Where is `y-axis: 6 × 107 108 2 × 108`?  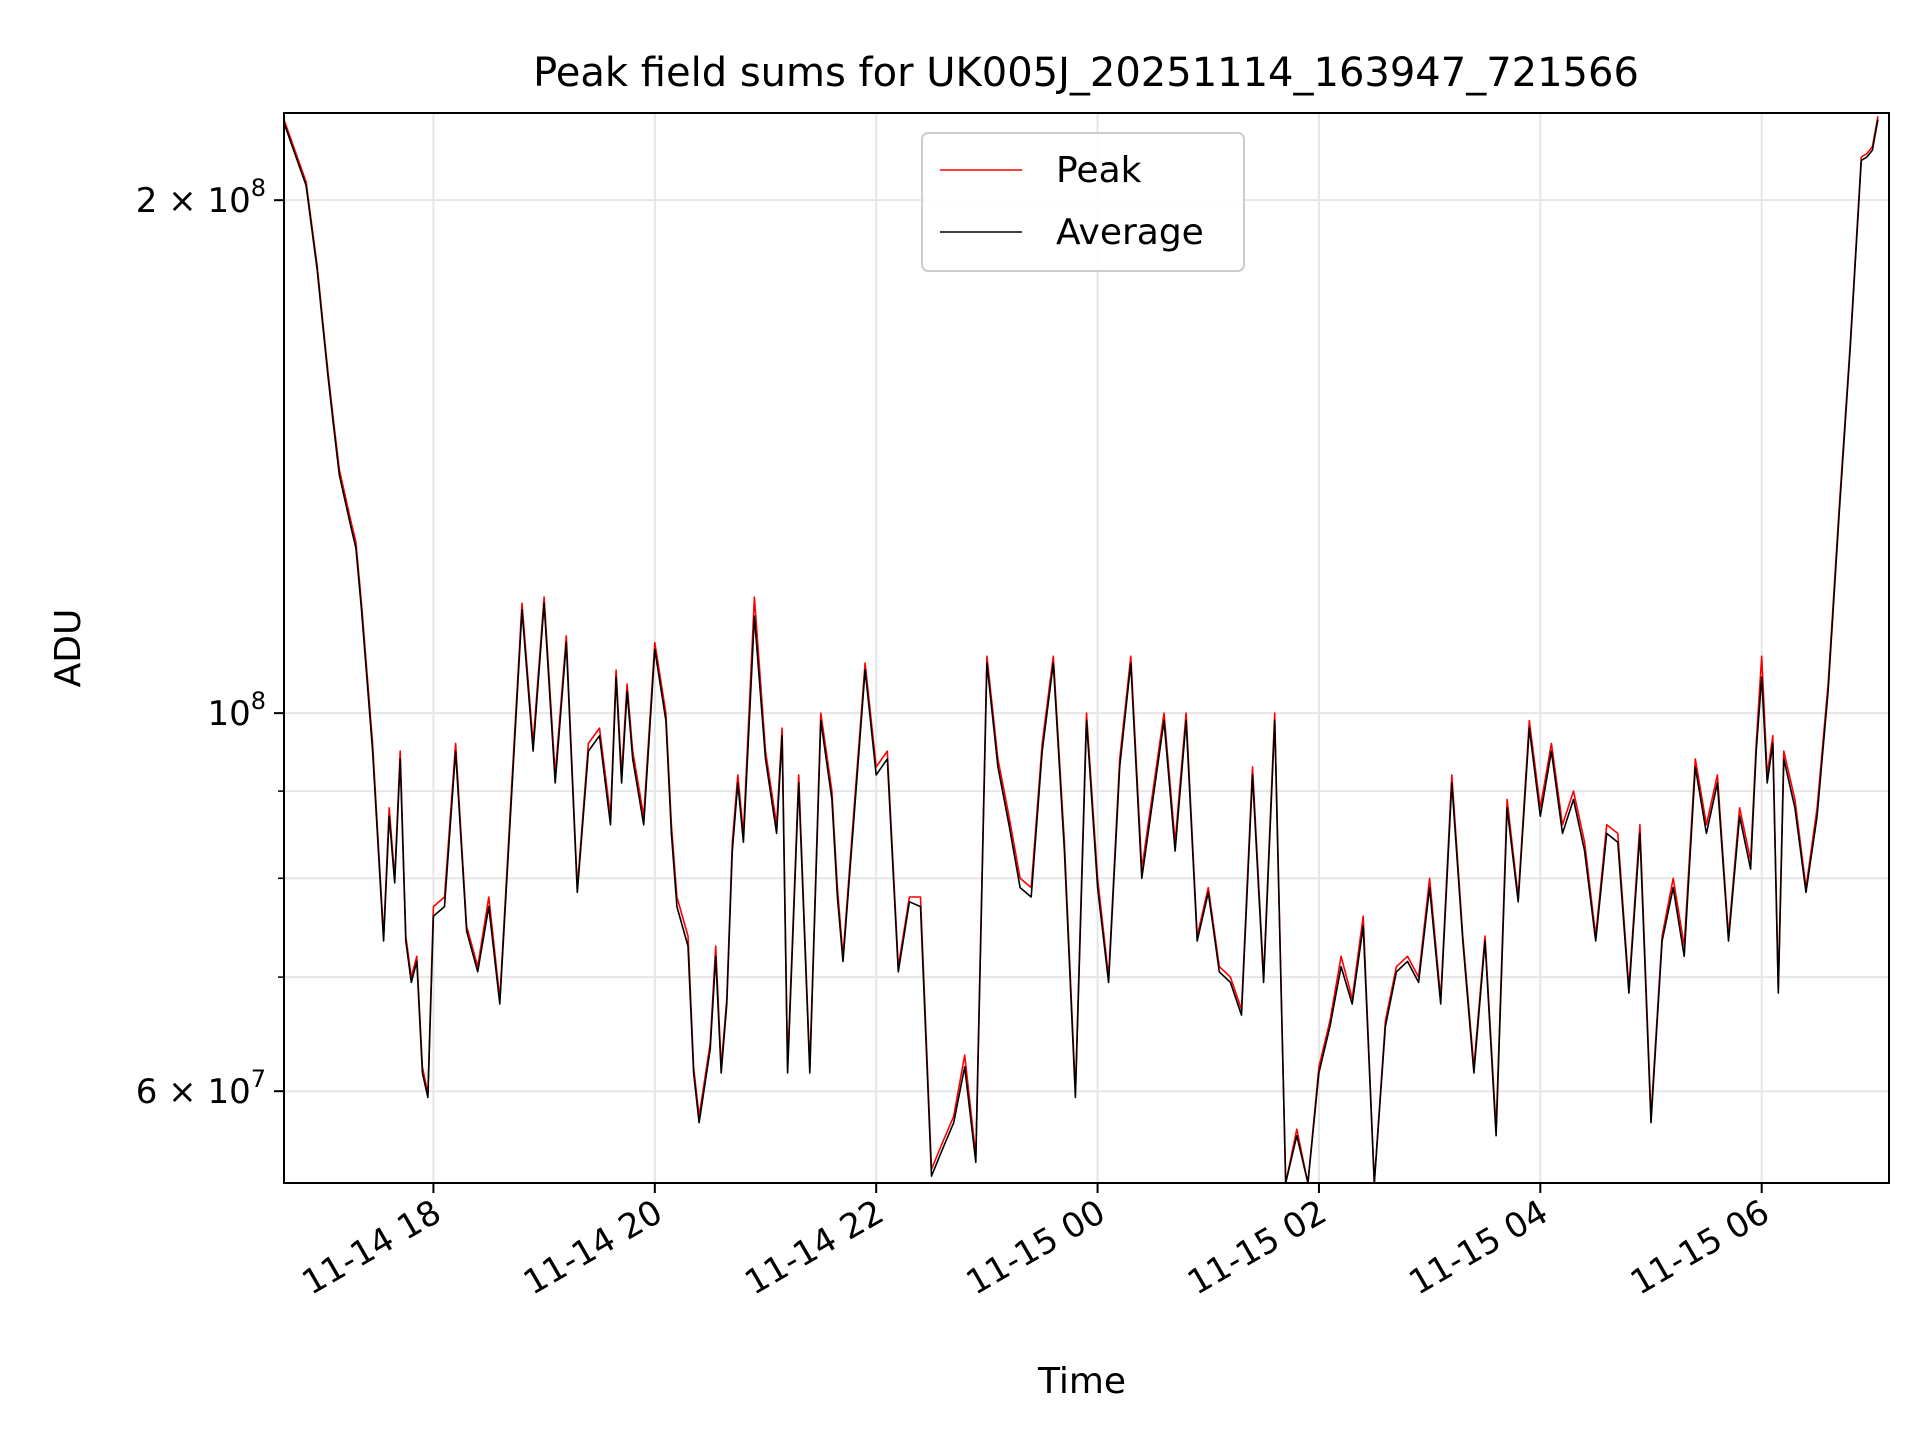 y-axis: 6 × 107 108 2 × 108 is located at coordinates (210, 643).